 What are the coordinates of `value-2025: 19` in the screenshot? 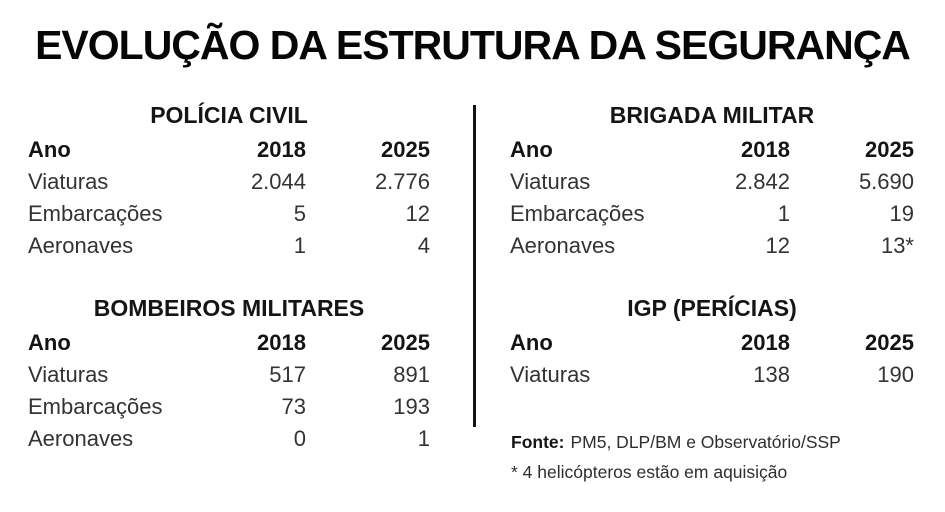 It's located at (901, 213).